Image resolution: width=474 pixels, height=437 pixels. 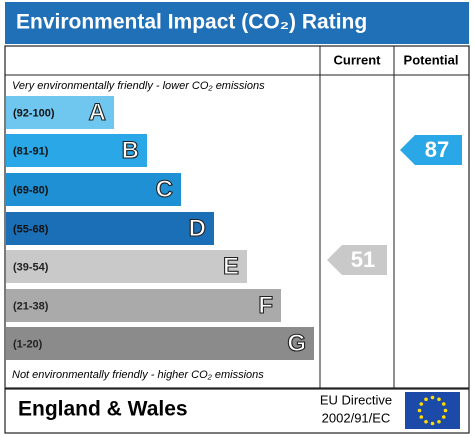 What do you see at coordinates (191, 22) in the screenshot?
I see `title: Environmental Impact (CO₂) Rating` at bounding box center [191, 22].